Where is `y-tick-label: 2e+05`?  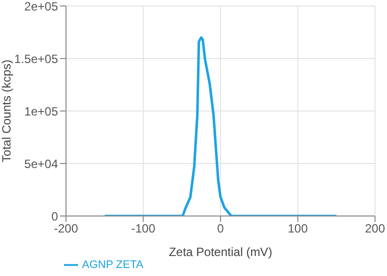
y-tick-label: 2e+05 is located at coordinates (41, 7).